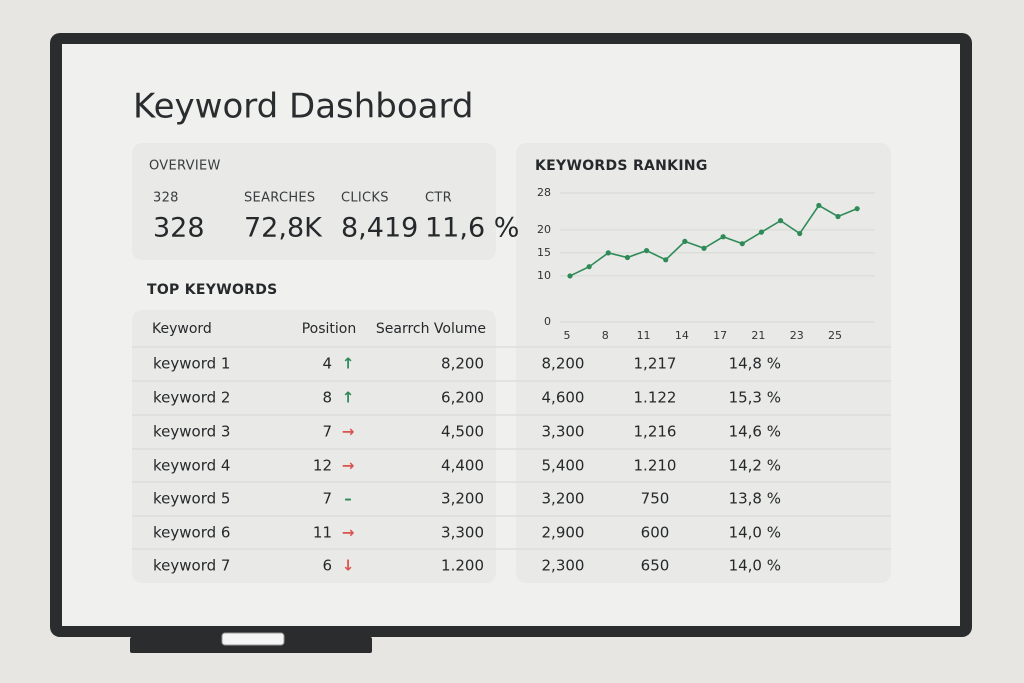 The image size is (1024, 683). I want to click on x-tick-label: 8, so click(605, 335).